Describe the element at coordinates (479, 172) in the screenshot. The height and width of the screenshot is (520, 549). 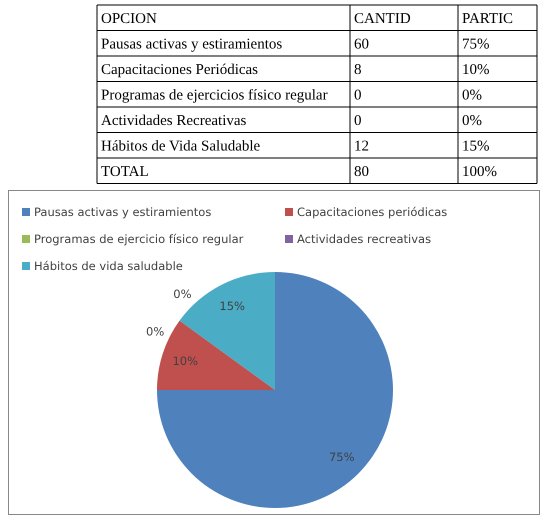
I see `data-label: 100%` at that location.